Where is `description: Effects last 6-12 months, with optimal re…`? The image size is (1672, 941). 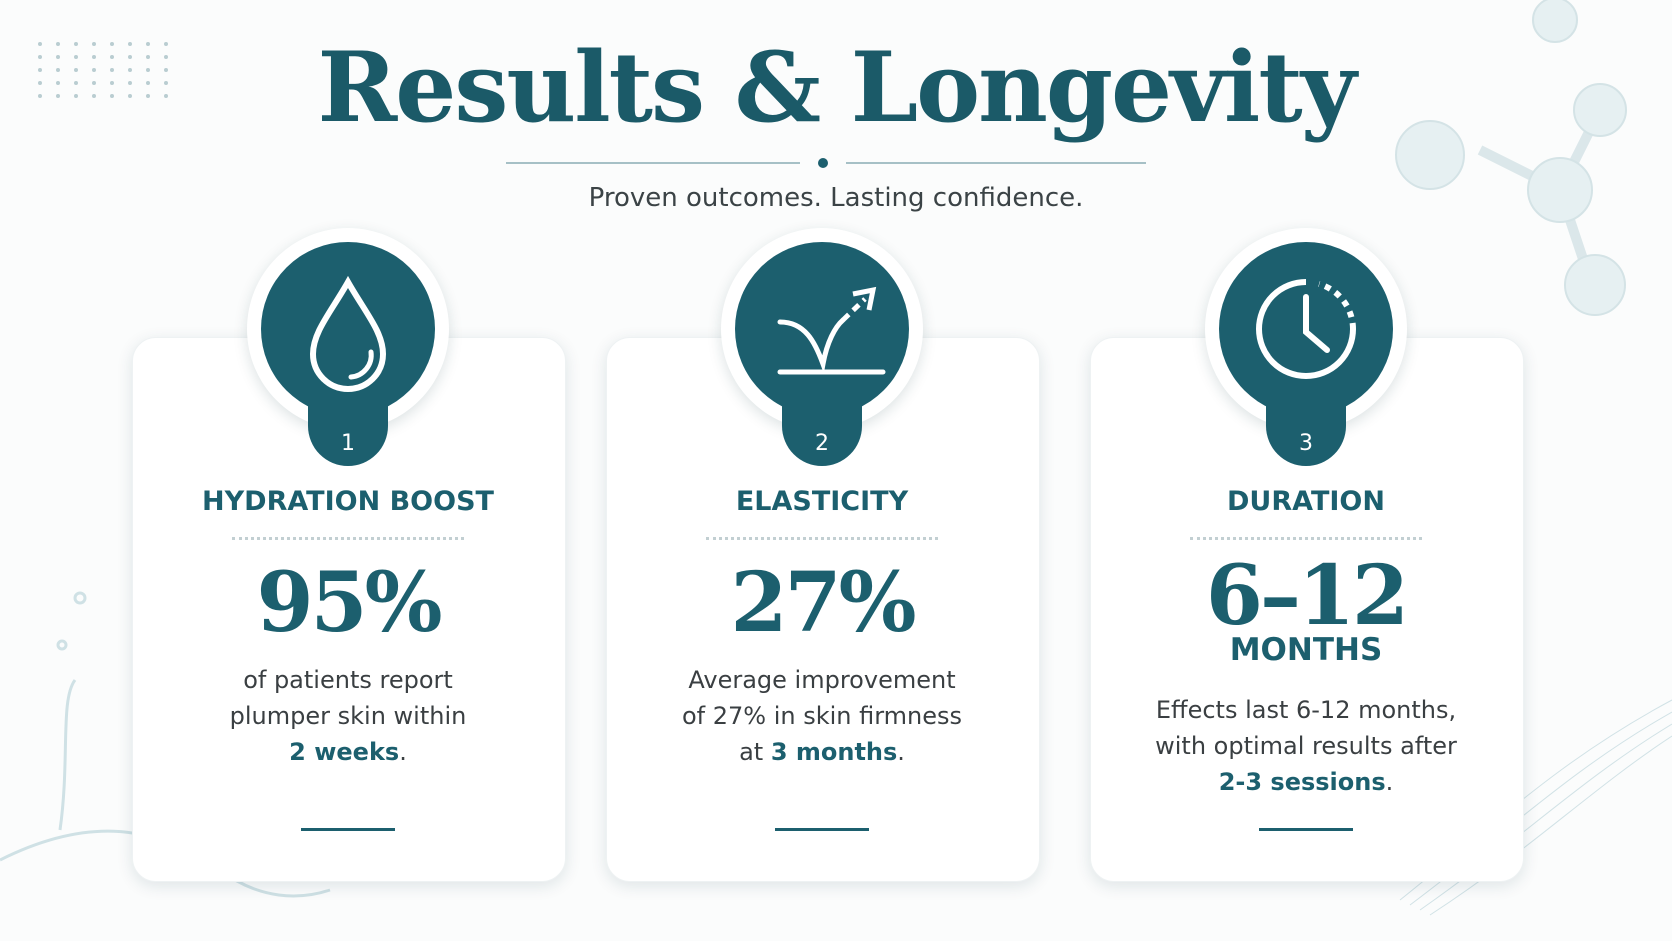
description: Effects last 6-12 months, with optimal re… is located at coordinates (1306, 746).